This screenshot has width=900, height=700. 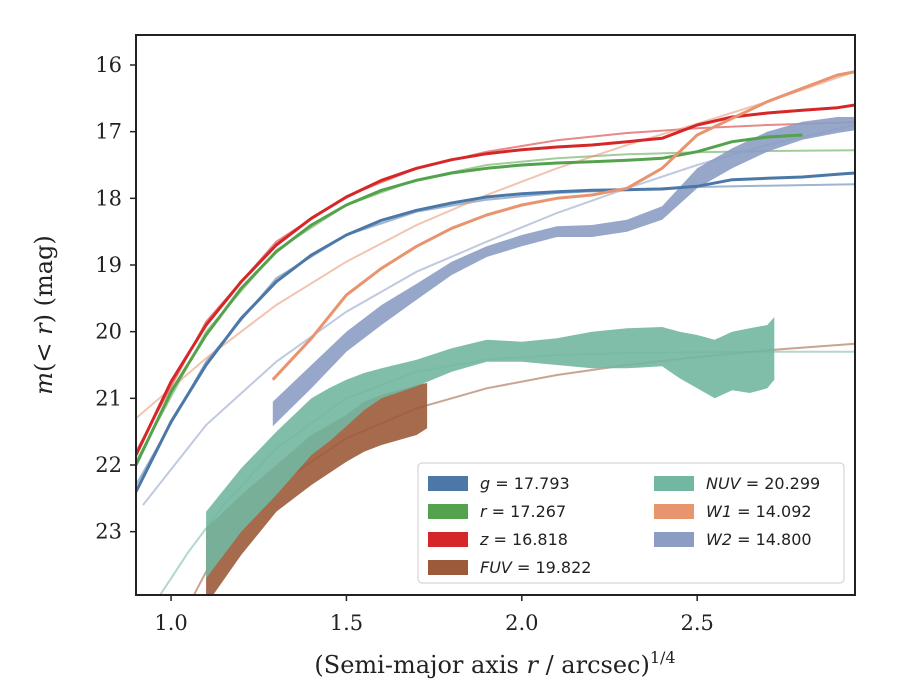 What do you see at coordinates (108, 198) in the screenshot?
I see `y-tick-label: 18` at bounding box center [108, 198].